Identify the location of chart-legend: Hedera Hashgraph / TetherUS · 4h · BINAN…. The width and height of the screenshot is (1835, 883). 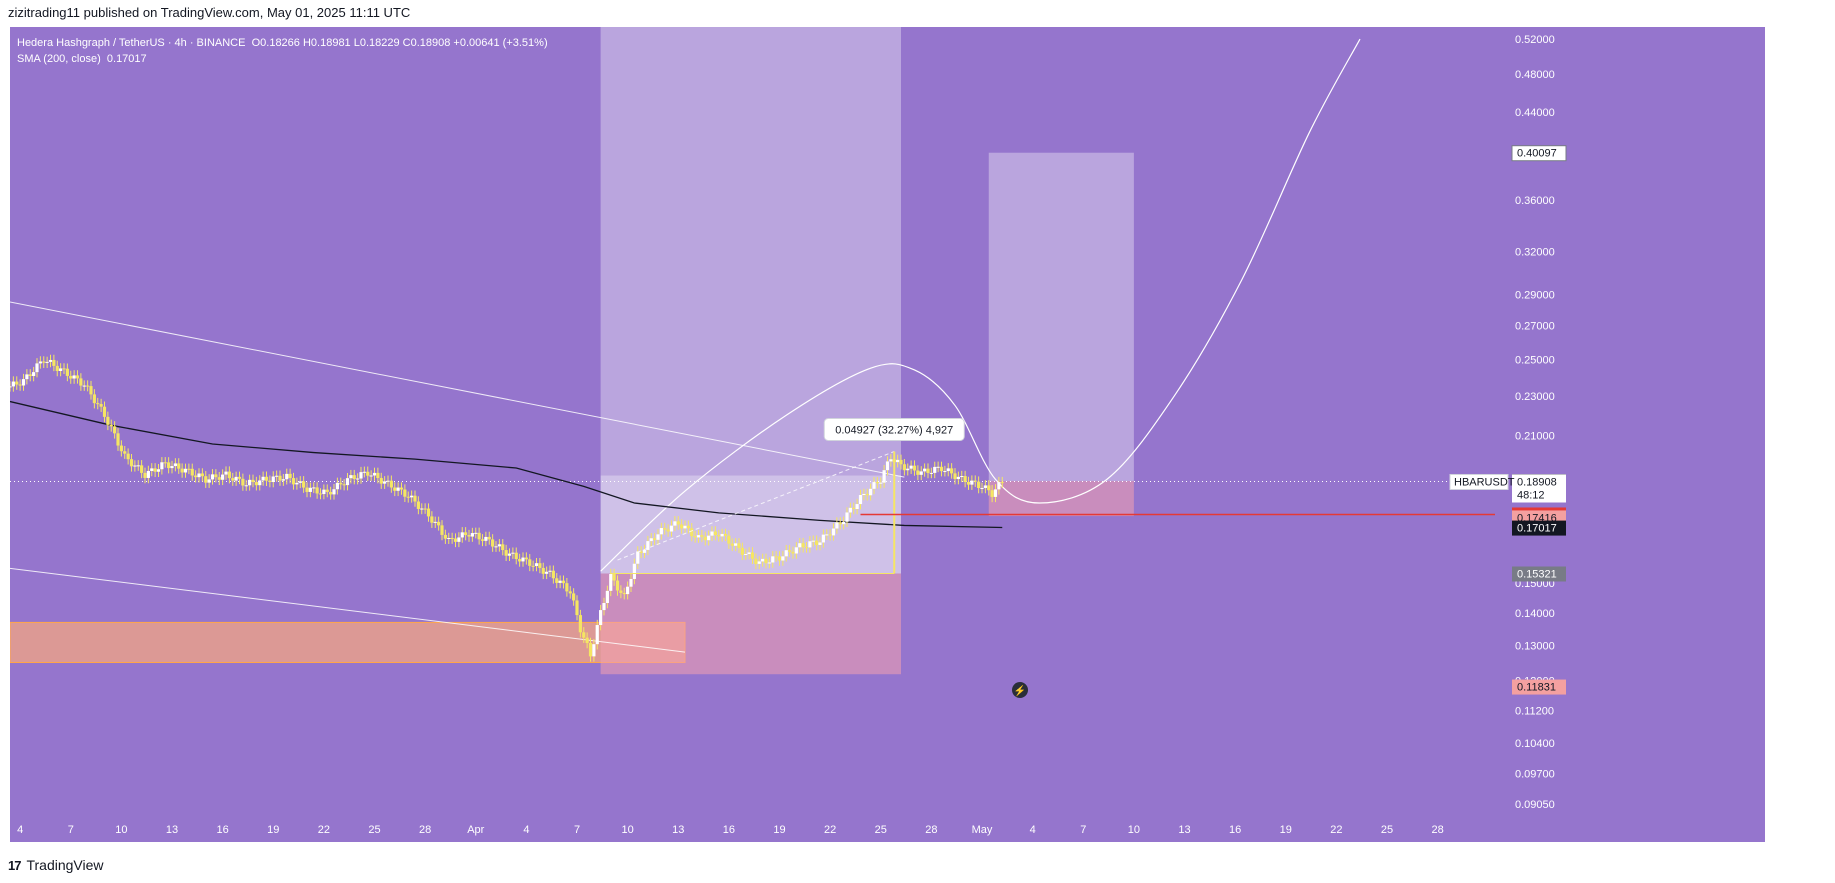
(282, 51).